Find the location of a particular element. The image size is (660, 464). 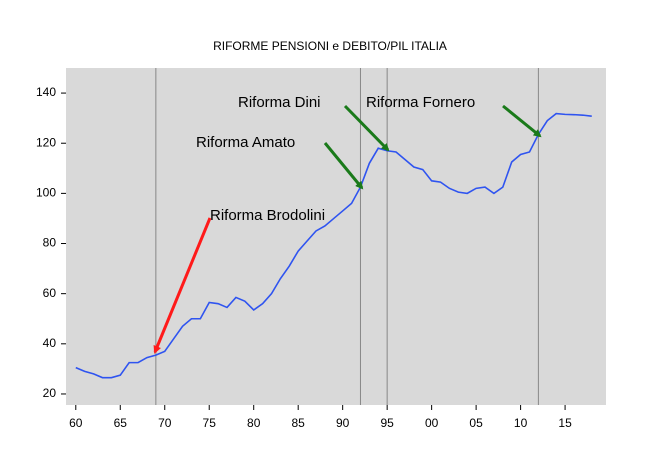

x-tick-label: 05 is located at coordinates (476, 423).